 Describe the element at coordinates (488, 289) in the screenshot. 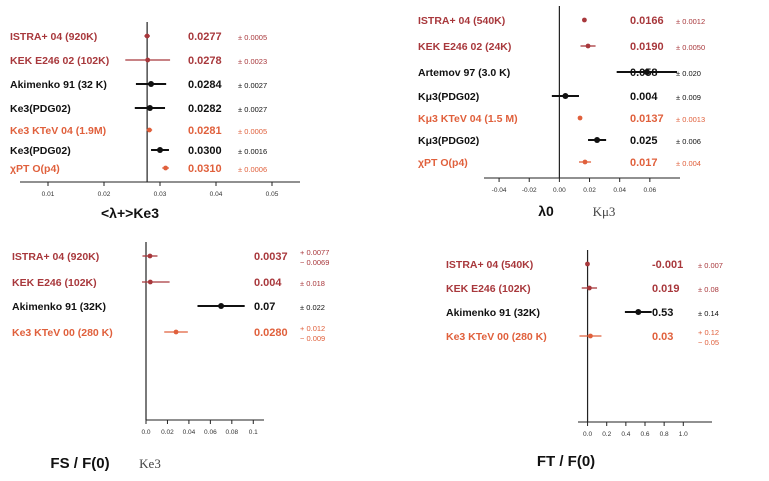

I see `measurement-label-br: KEK E246 (102K)` at that location.